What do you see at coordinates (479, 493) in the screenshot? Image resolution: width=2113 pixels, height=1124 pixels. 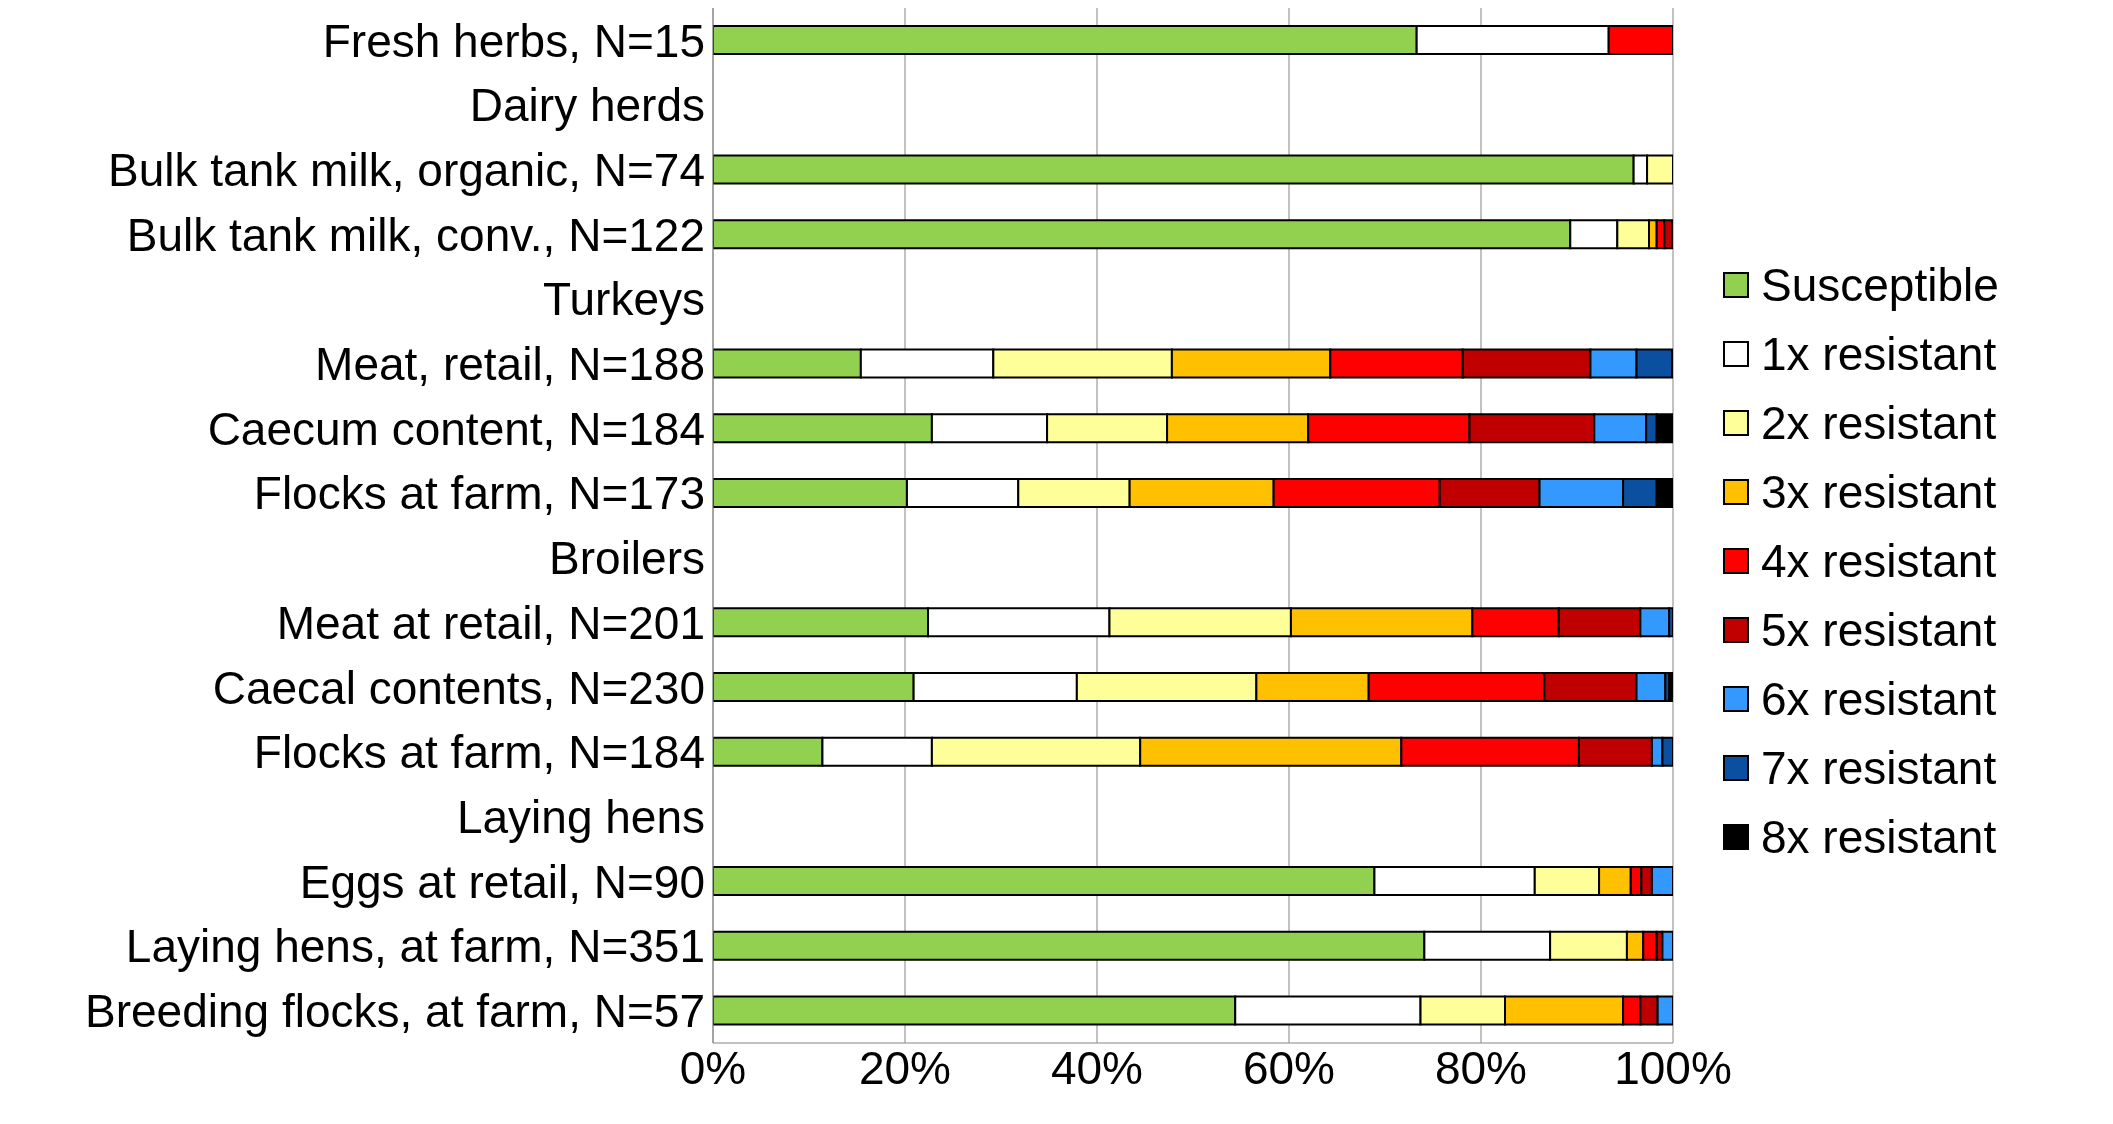 I see `y-tick-label: Flocks at farm, N=173` at bounding box center [479, 493].